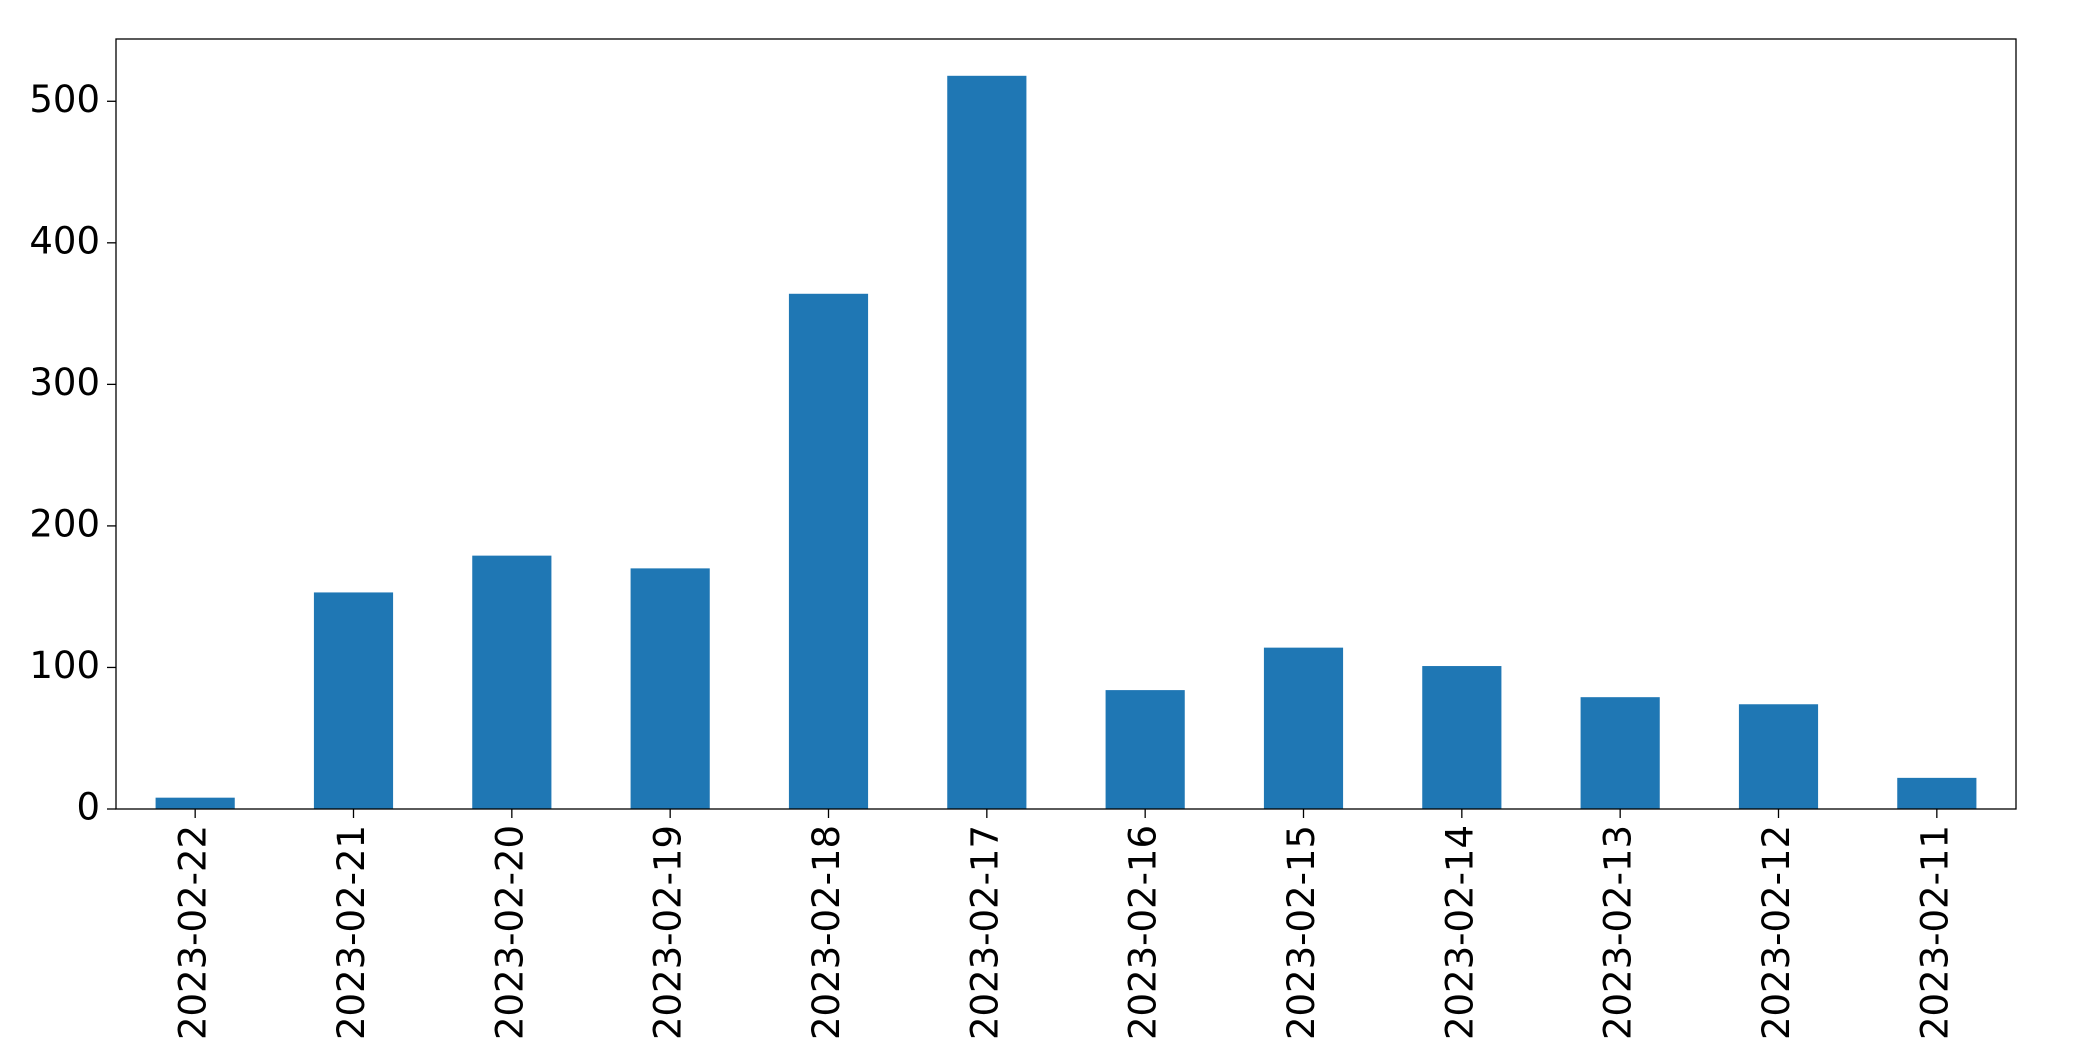  I want to click on y-tick-label: 400, so click(64, 240).